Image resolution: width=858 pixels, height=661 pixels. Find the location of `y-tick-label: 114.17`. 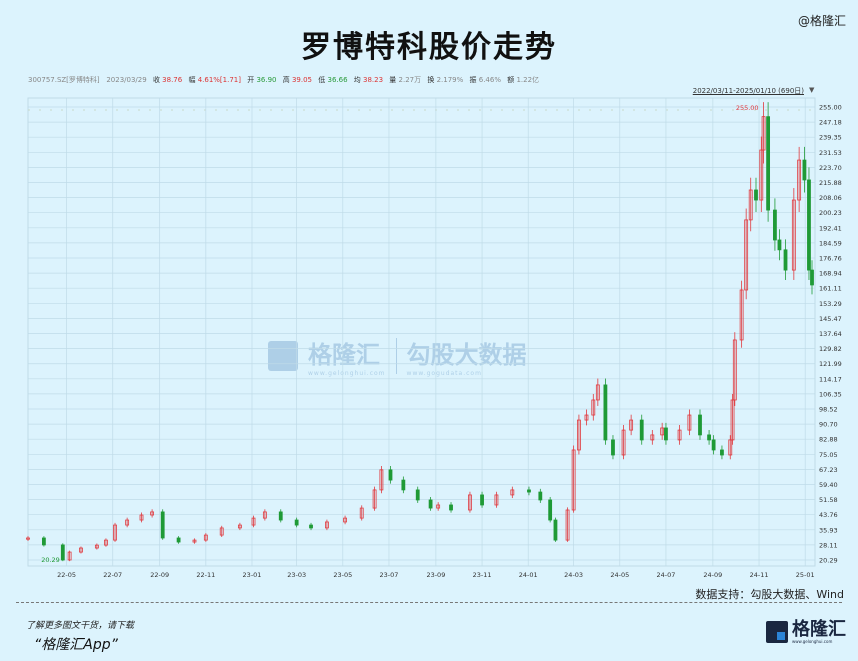

y-tick-label: 114.17 is located at coordinates (830, 379).